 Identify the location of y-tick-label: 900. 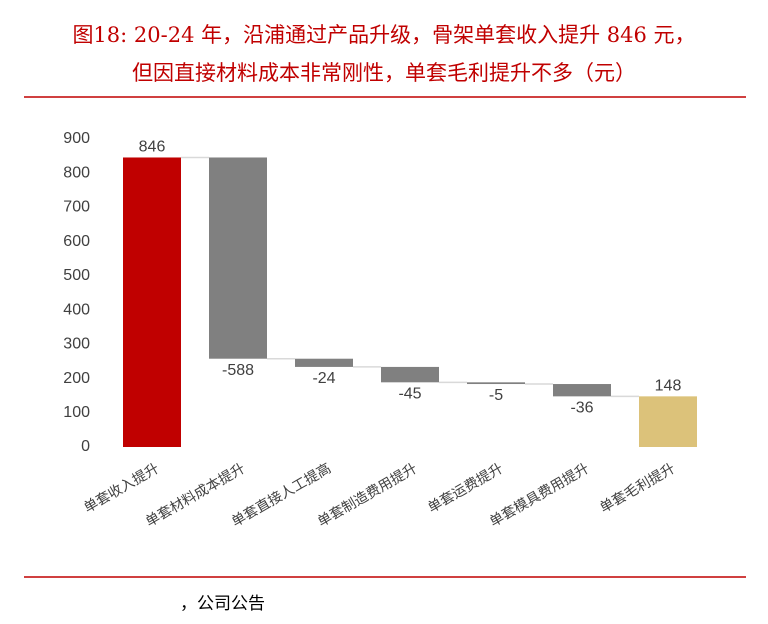
(76, 138).